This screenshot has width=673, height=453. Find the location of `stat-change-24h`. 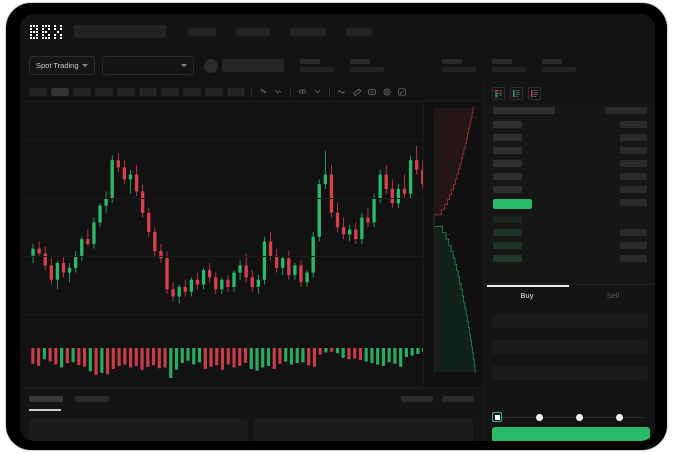

stat-change-24h is located at coordinates (366, 65).